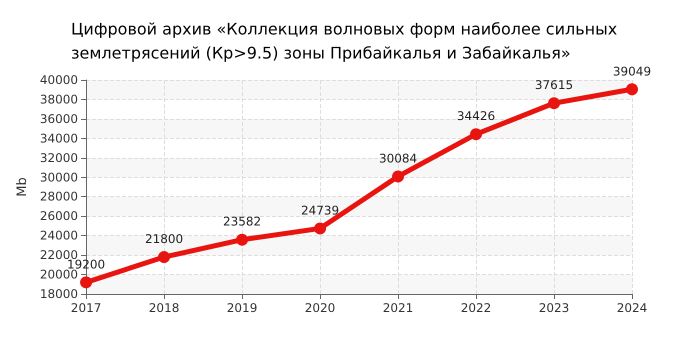 The height and width of the screenshot is (350, 700). I want to click on x-tick-label: 2024, so click(632, 308).